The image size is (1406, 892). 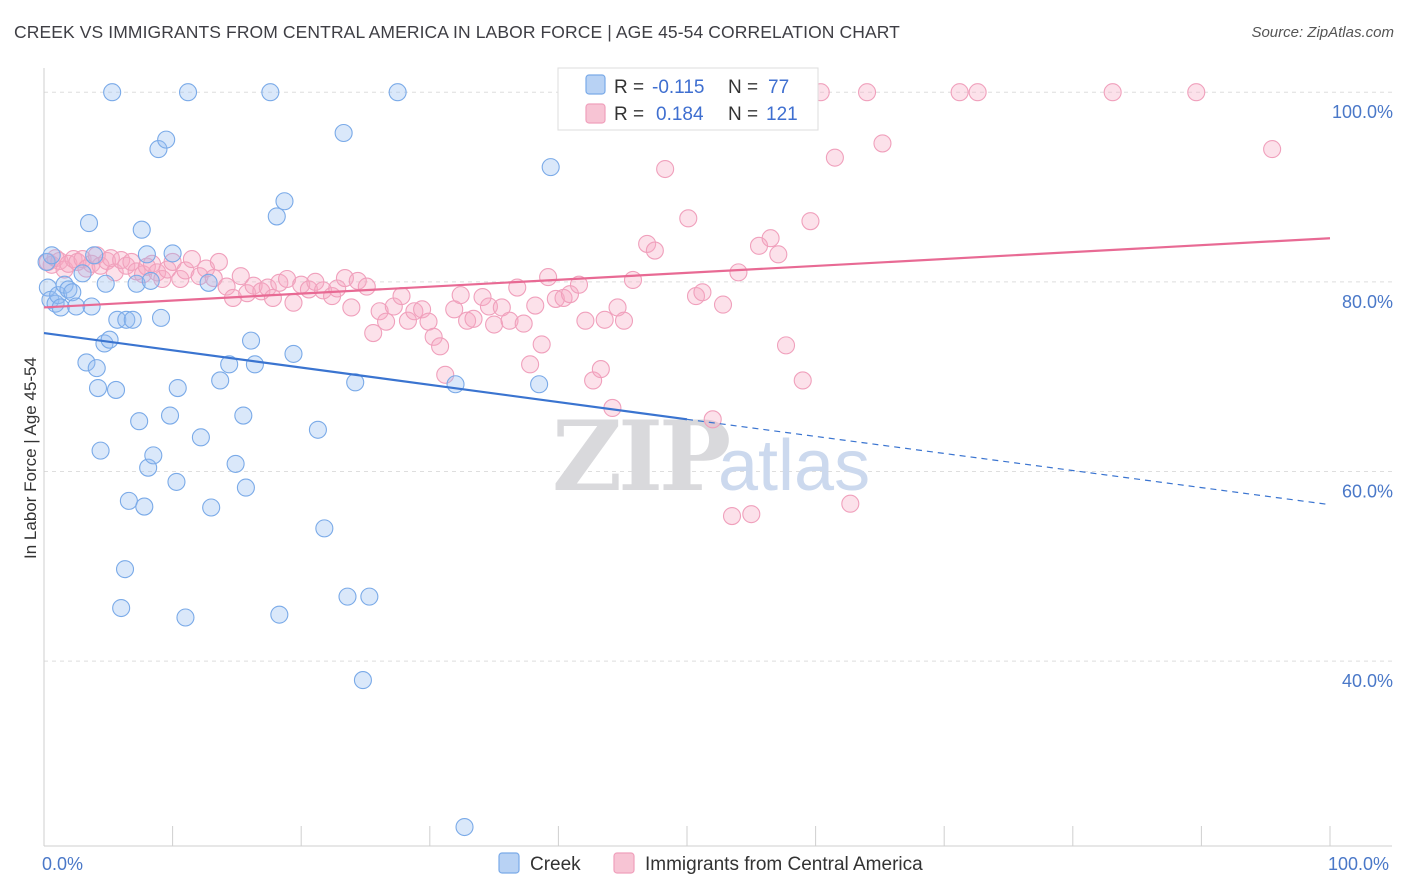 I want to click on legend-swatch-creek, so click(x=595, y=84).